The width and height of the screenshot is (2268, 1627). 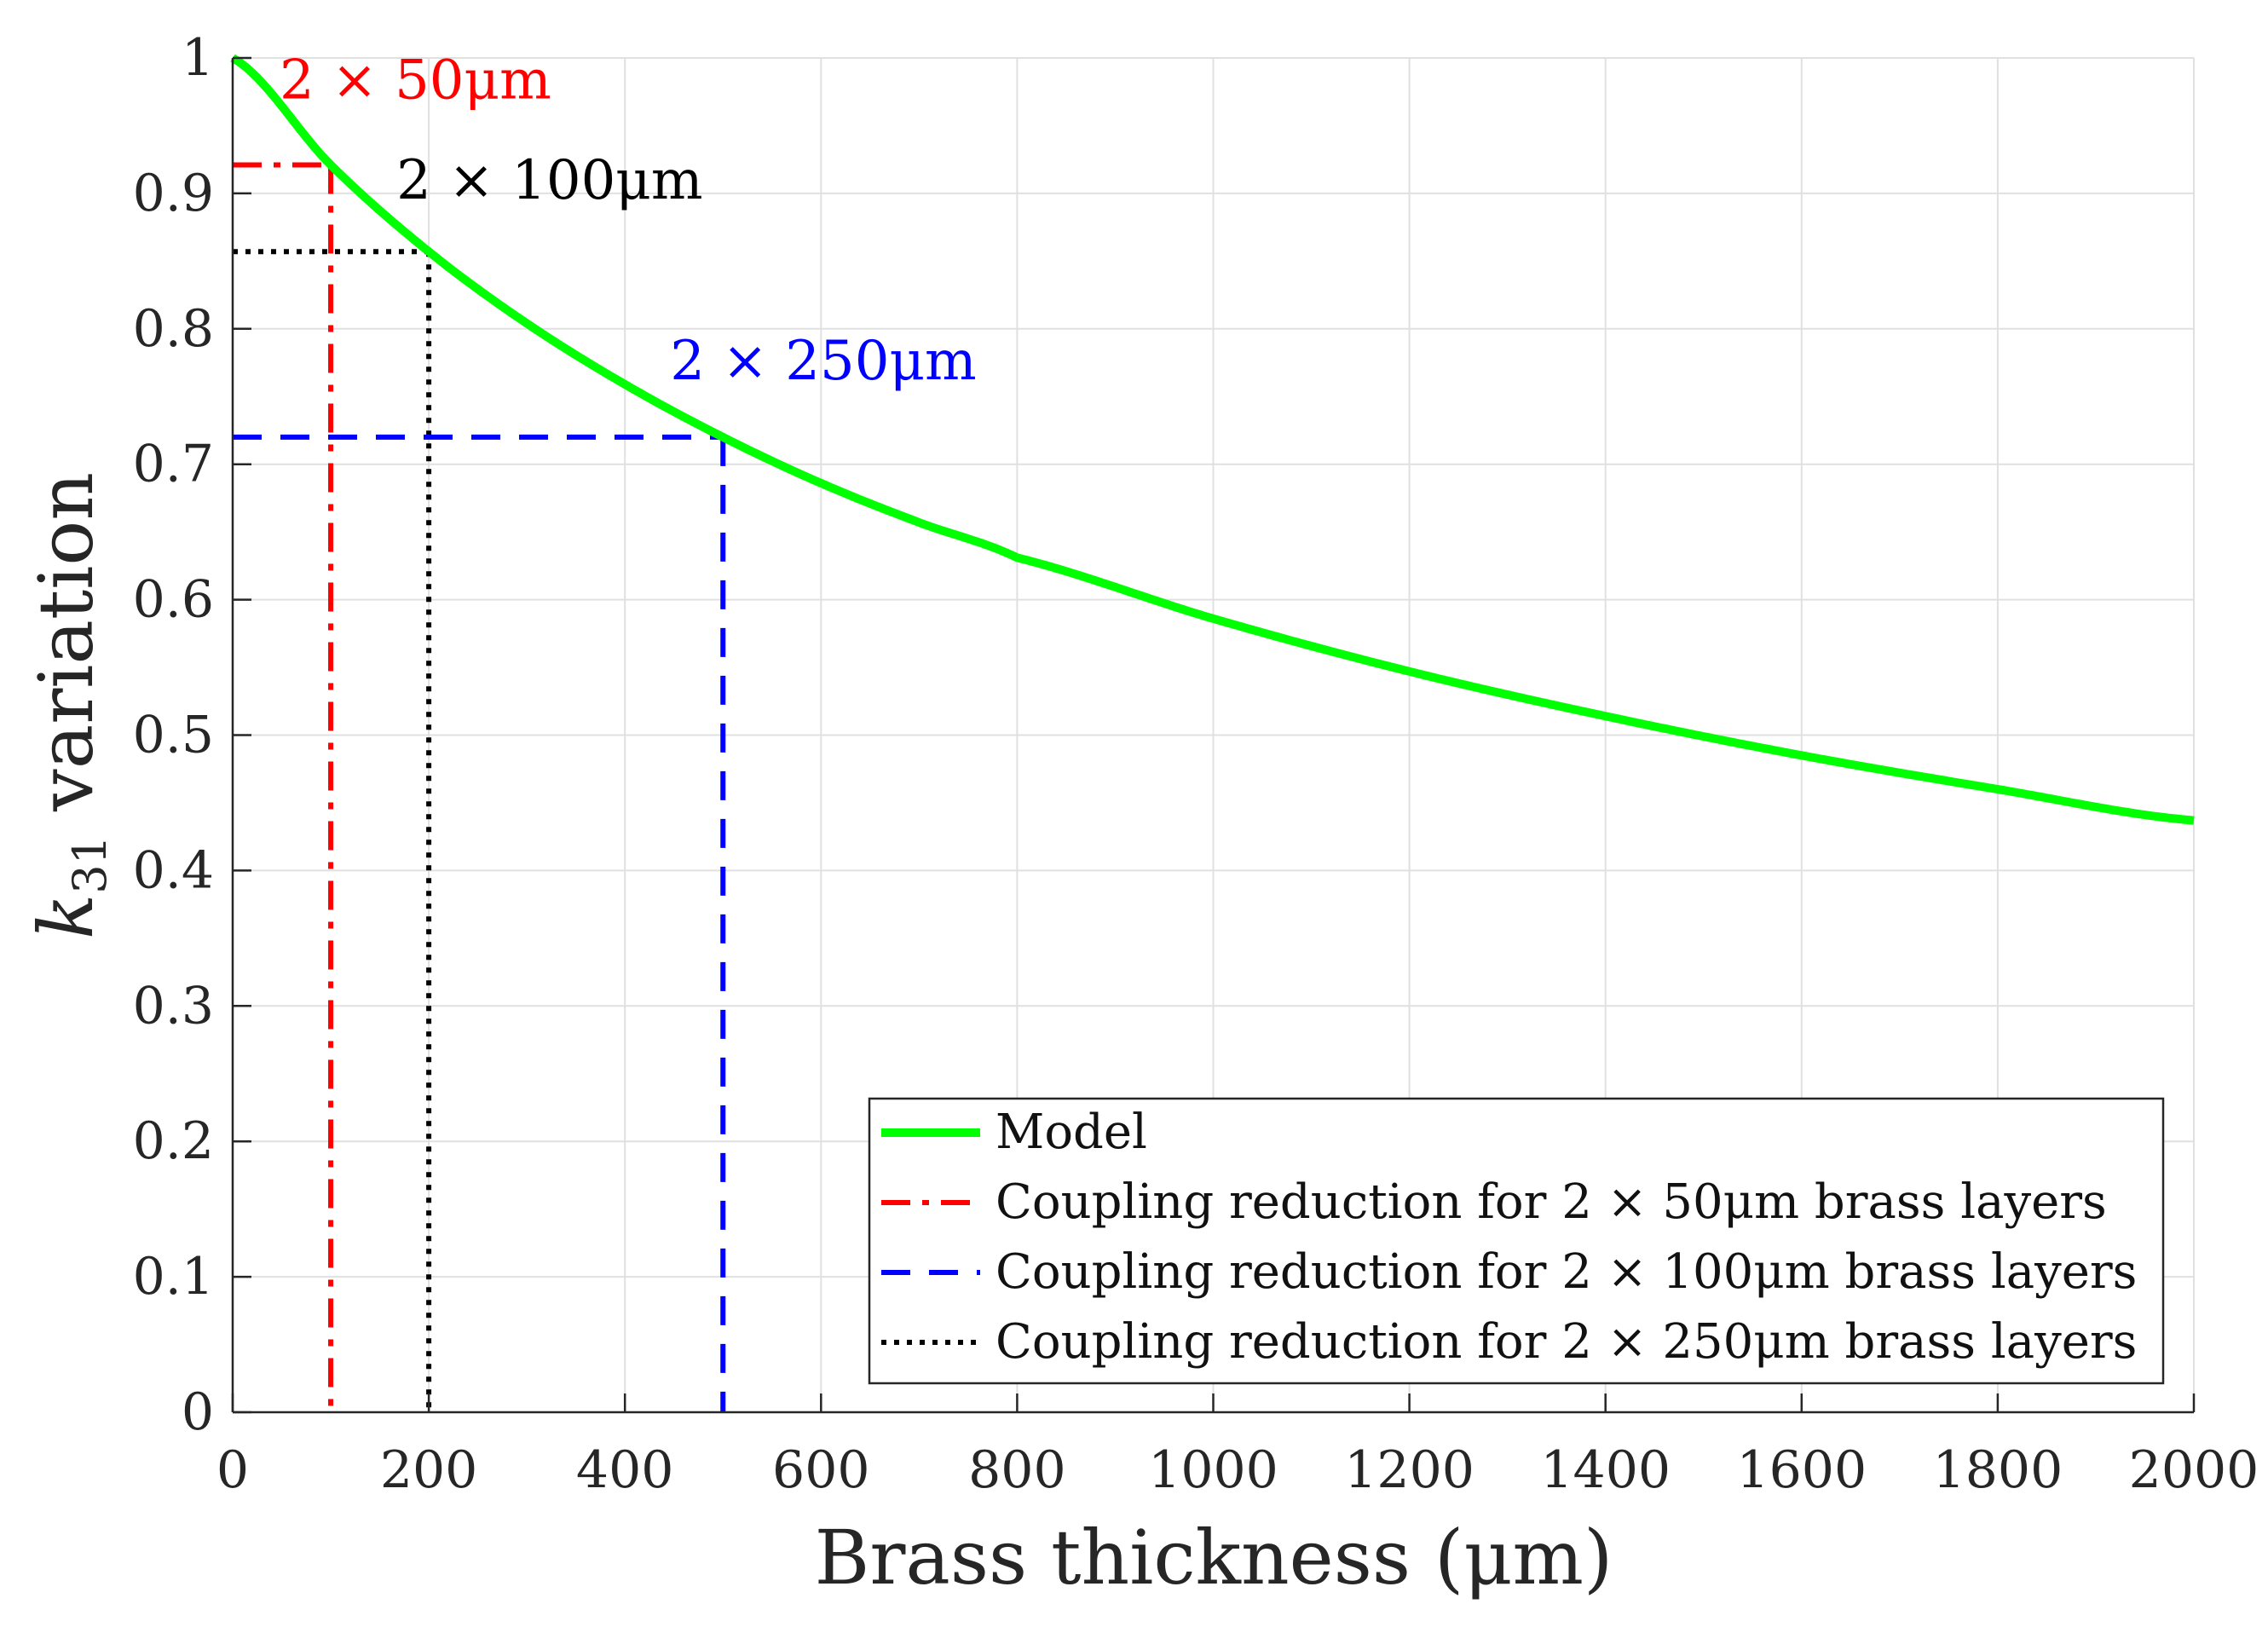 What do you see at coordinates (2194, 1470) in the screenshot?
I see `x-tick-label: 2000` at bounding box center [2194, 1470].